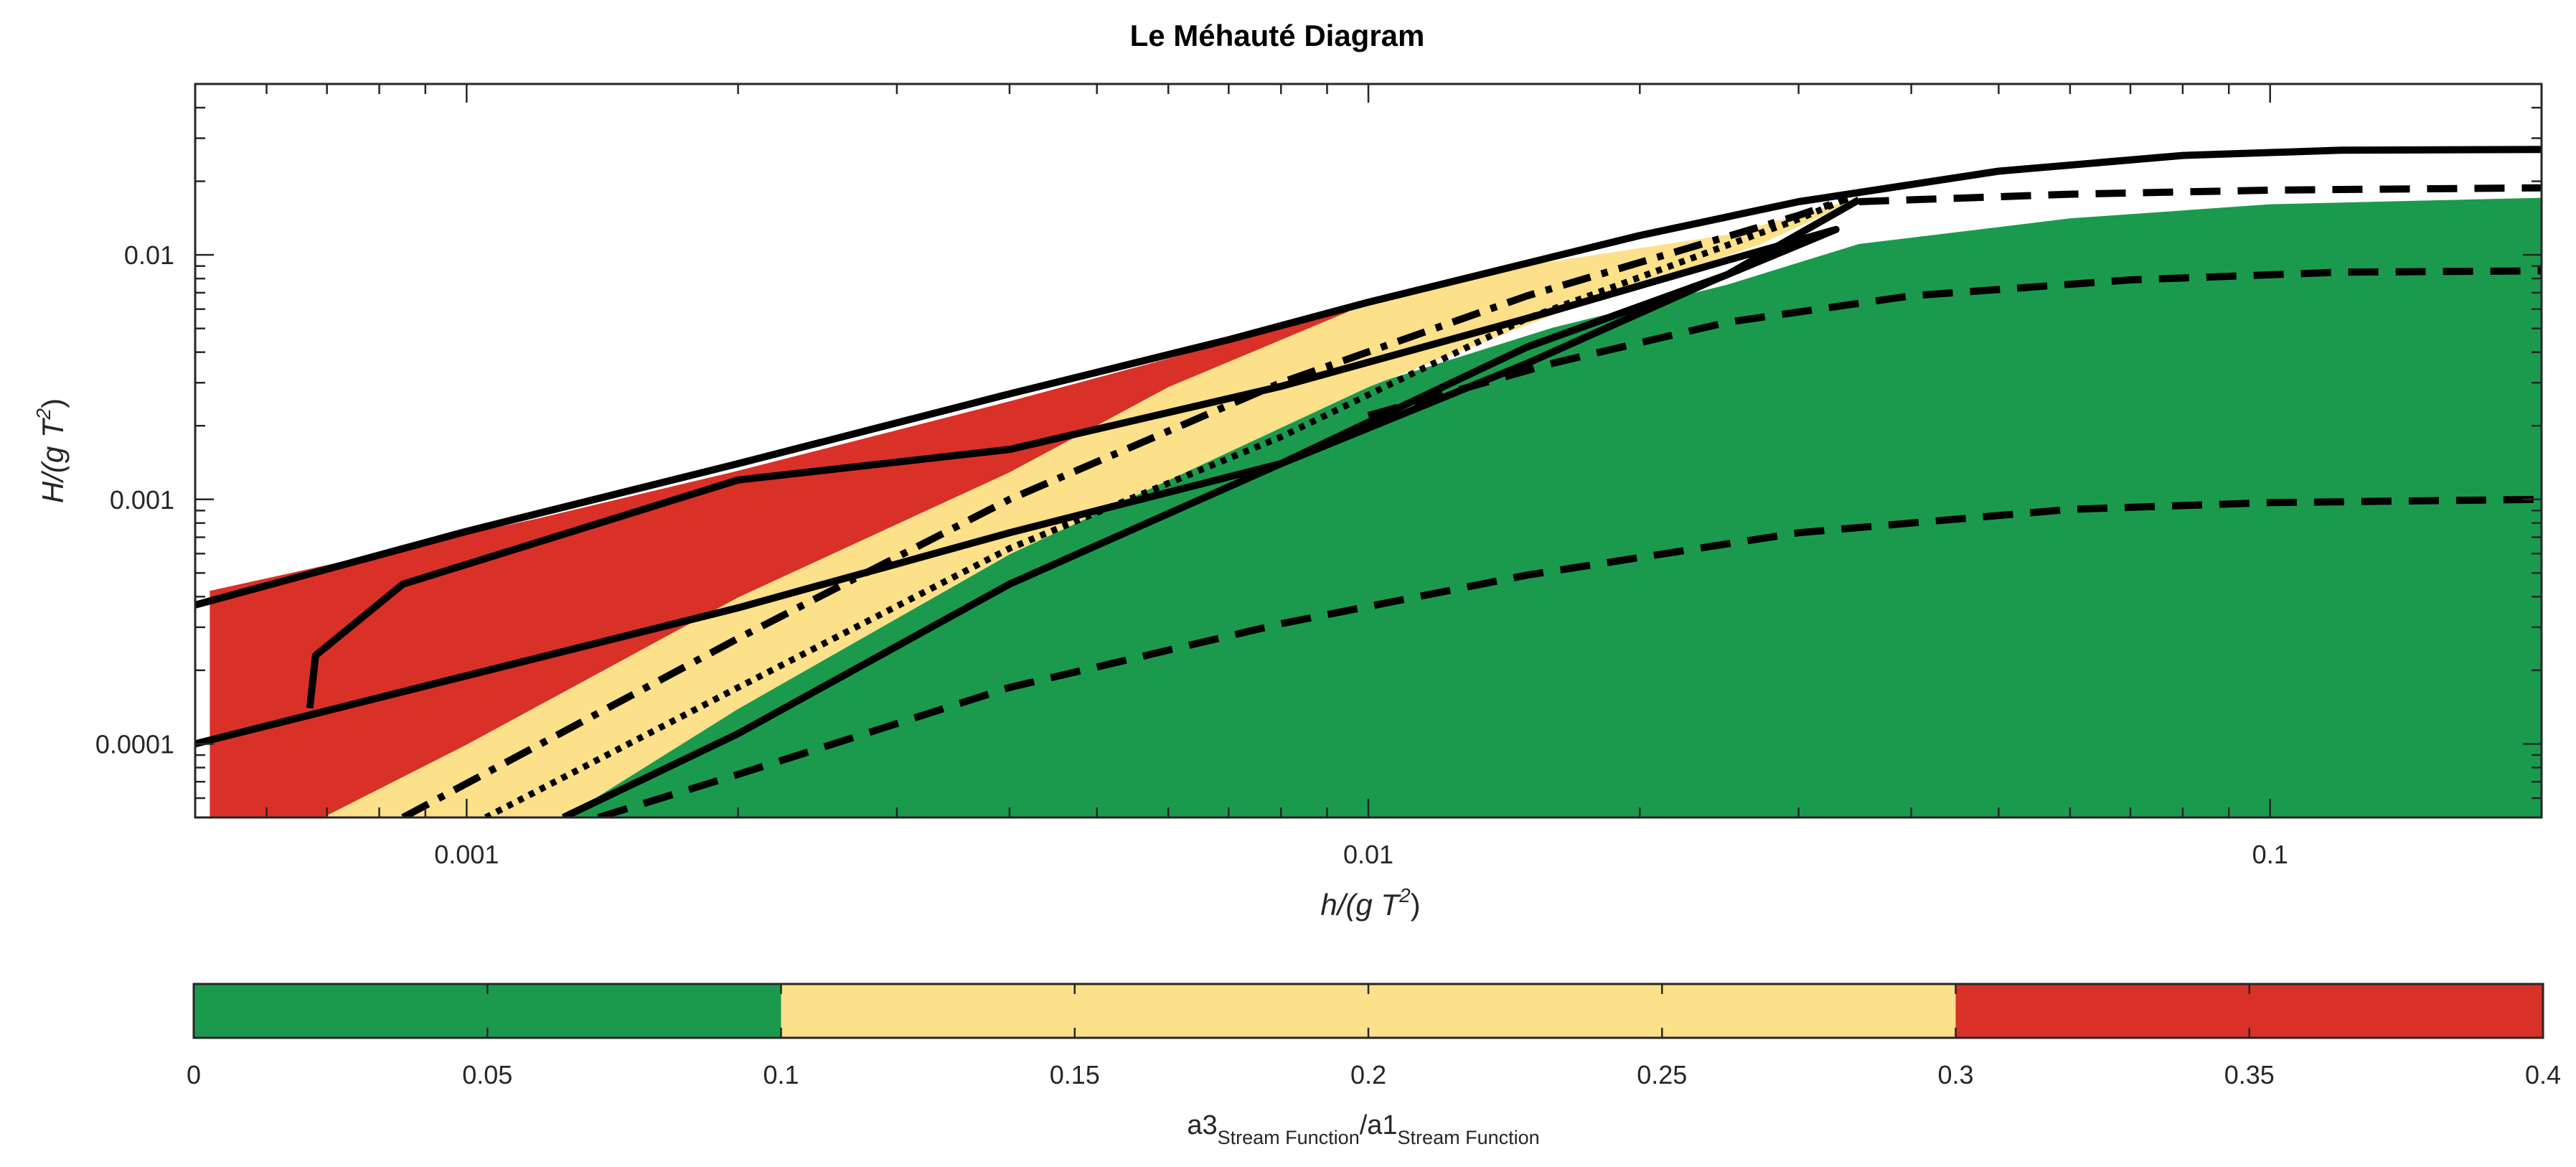 The width and height of the screenshot is (2576, 1167). What do you see at coordinates (53, 403) in the screenshot?
I see `y-axis-title-end: )` at bounding box center [53, 403].